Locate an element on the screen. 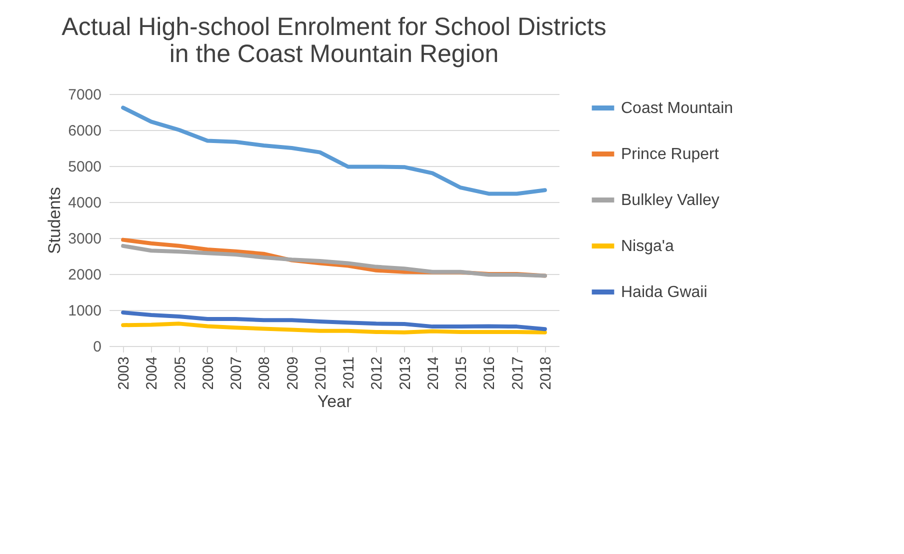  x-tick-label: 2012 is located at coordinates (377, 373).